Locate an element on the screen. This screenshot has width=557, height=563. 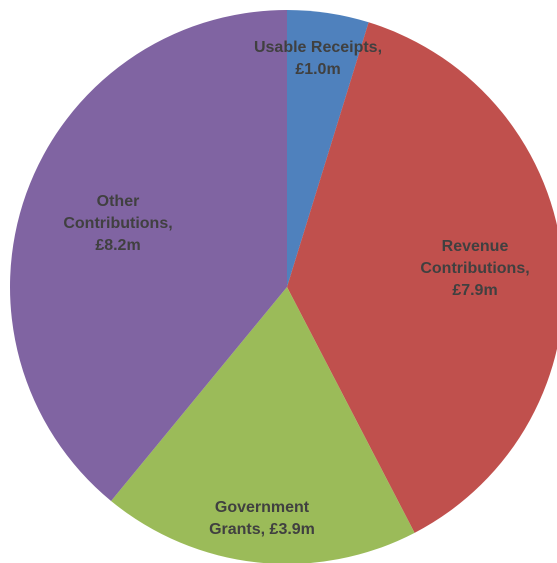
data-label-line: Grants, £3.9m is located at coordinates (262, 529).